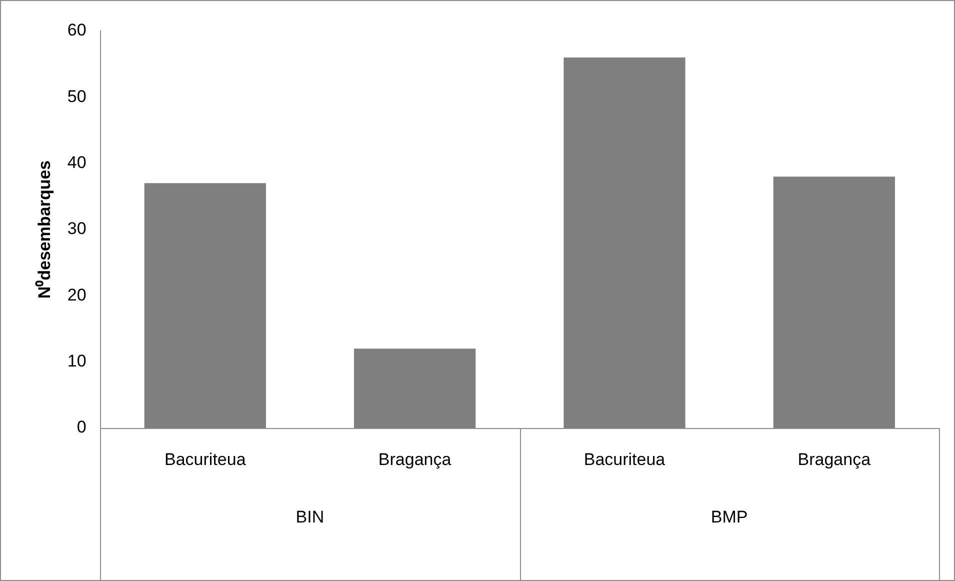 The height and width of the screenshot is (581, 955). I want to click on text: BIN, so click(310, 517).